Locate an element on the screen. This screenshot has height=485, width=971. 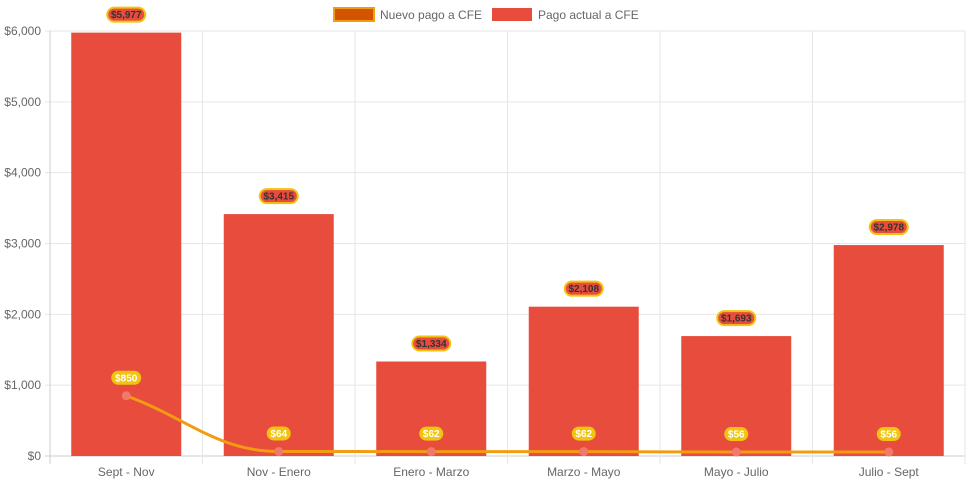
y-tick-label: $0 is located at coordinates (35, 456).